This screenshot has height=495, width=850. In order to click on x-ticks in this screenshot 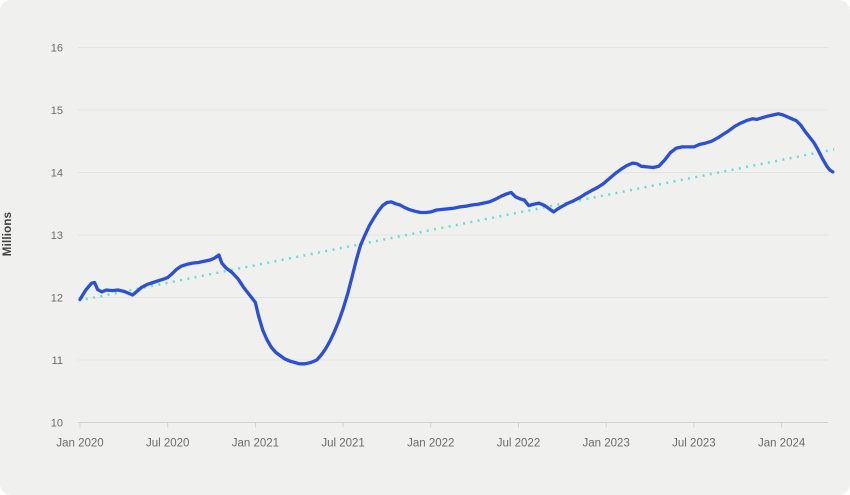, I will do `click(431, 425)`.